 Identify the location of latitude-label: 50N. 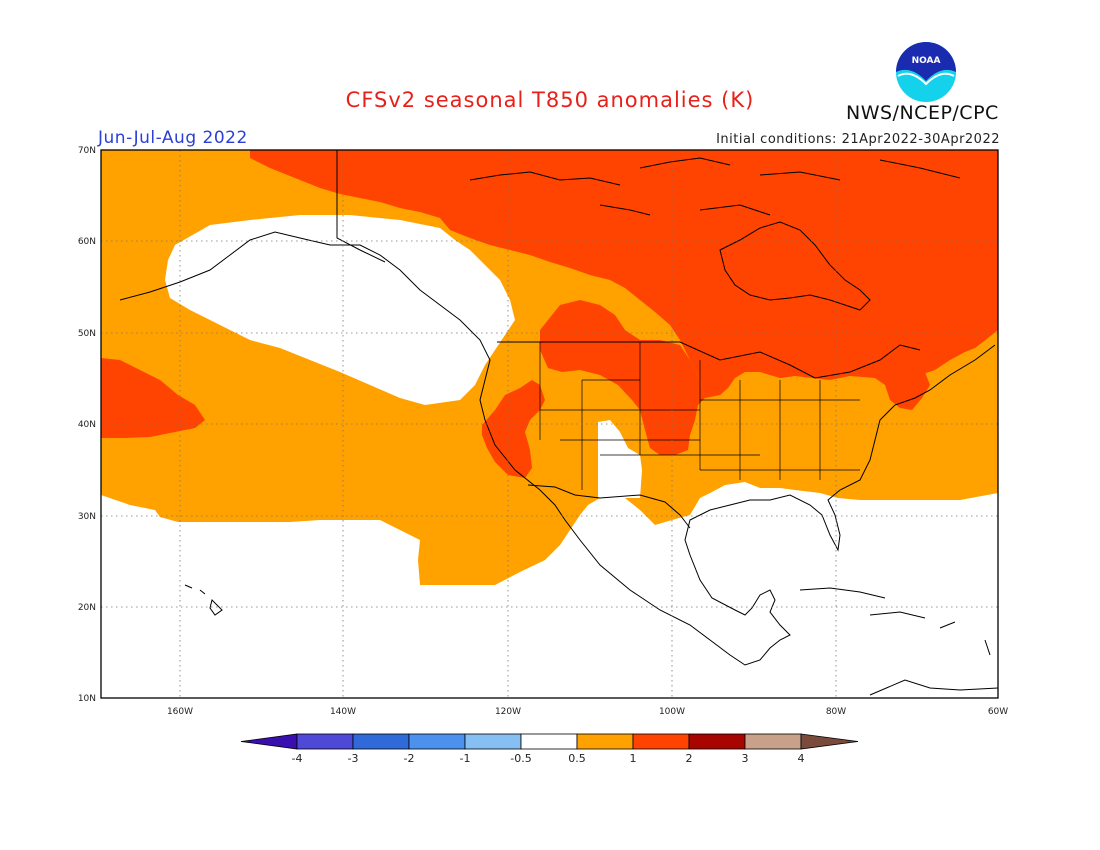
(87, 334).